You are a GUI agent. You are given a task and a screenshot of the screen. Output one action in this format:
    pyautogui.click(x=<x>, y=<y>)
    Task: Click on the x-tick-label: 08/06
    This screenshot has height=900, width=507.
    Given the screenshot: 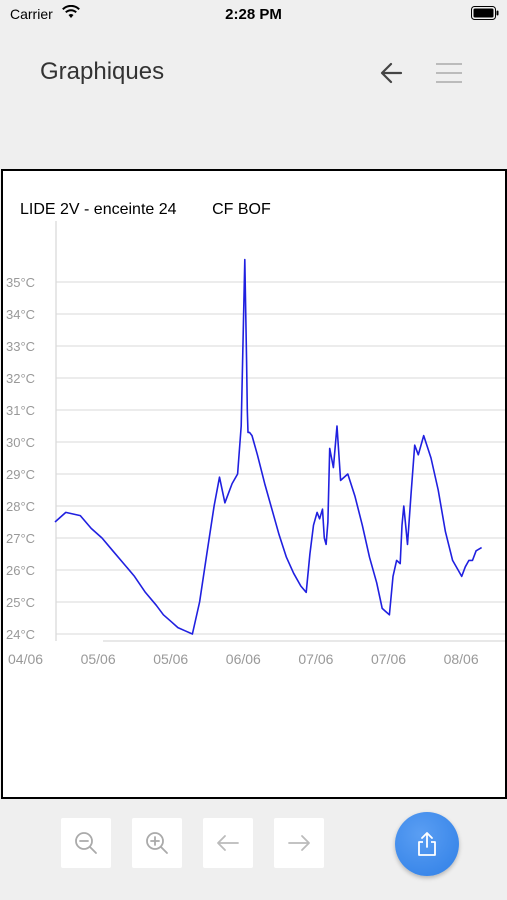 What is the action you would take?
    pyautogui.click(x=461, y=659)
    